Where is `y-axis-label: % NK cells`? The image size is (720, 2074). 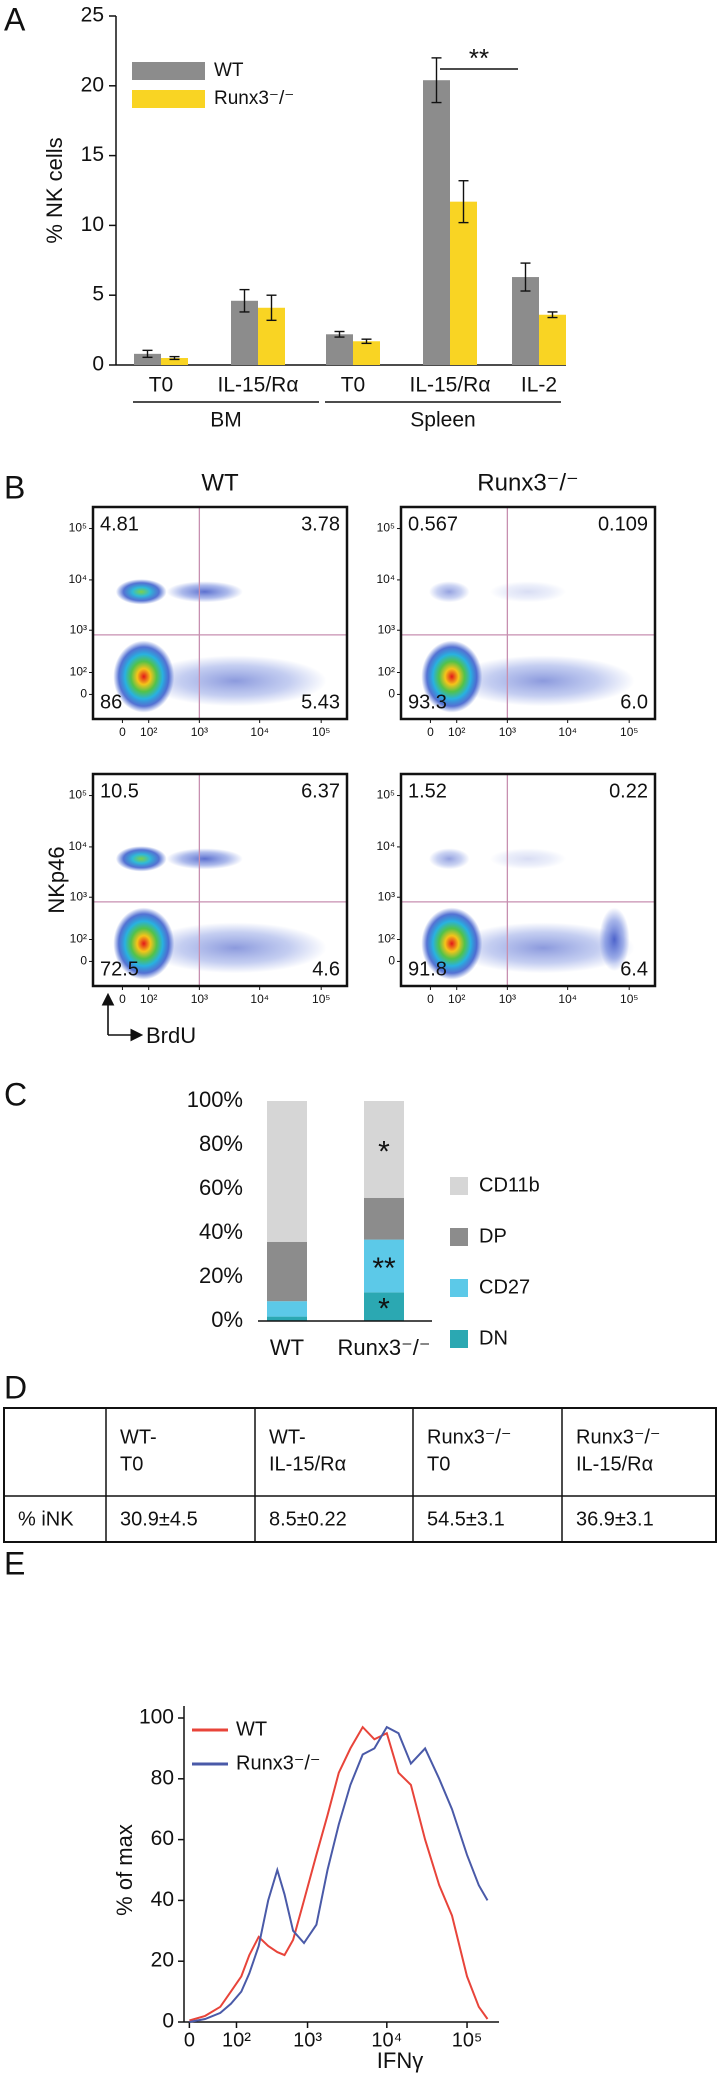
y-axis-label: % NK cells is located at coordinates (54, 190).